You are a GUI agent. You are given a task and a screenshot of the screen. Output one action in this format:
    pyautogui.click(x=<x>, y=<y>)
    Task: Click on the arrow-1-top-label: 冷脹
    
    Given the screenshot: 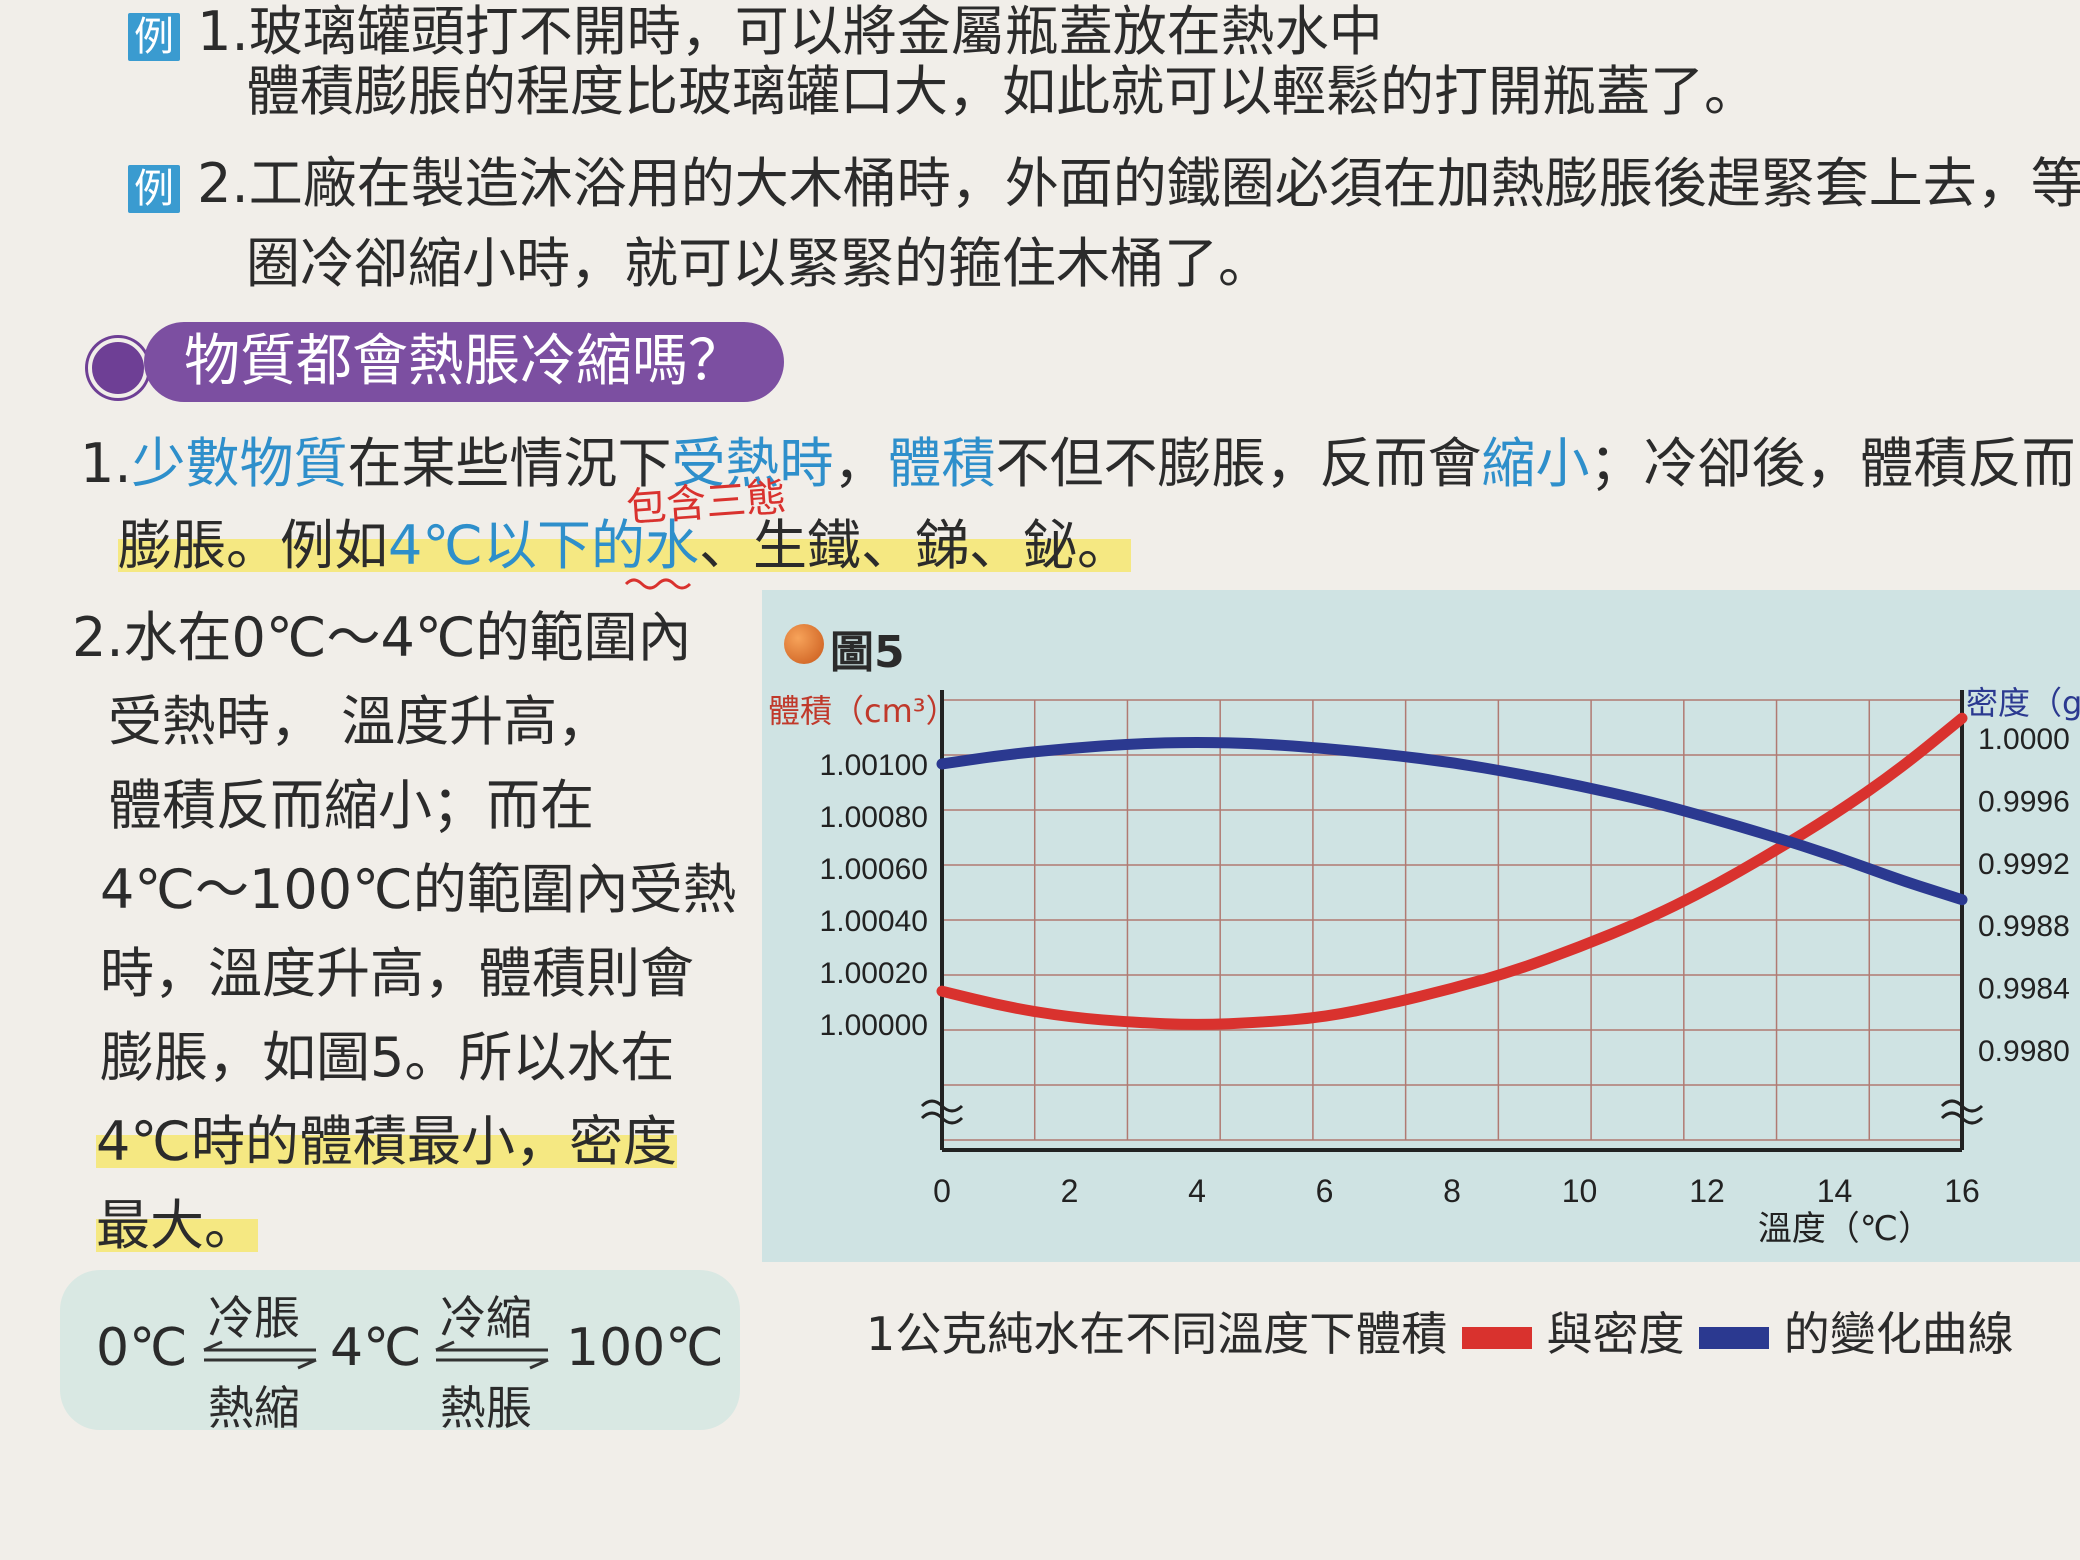 What is the action you would take?
    pyautogui.click(x=254, y=1318)
    